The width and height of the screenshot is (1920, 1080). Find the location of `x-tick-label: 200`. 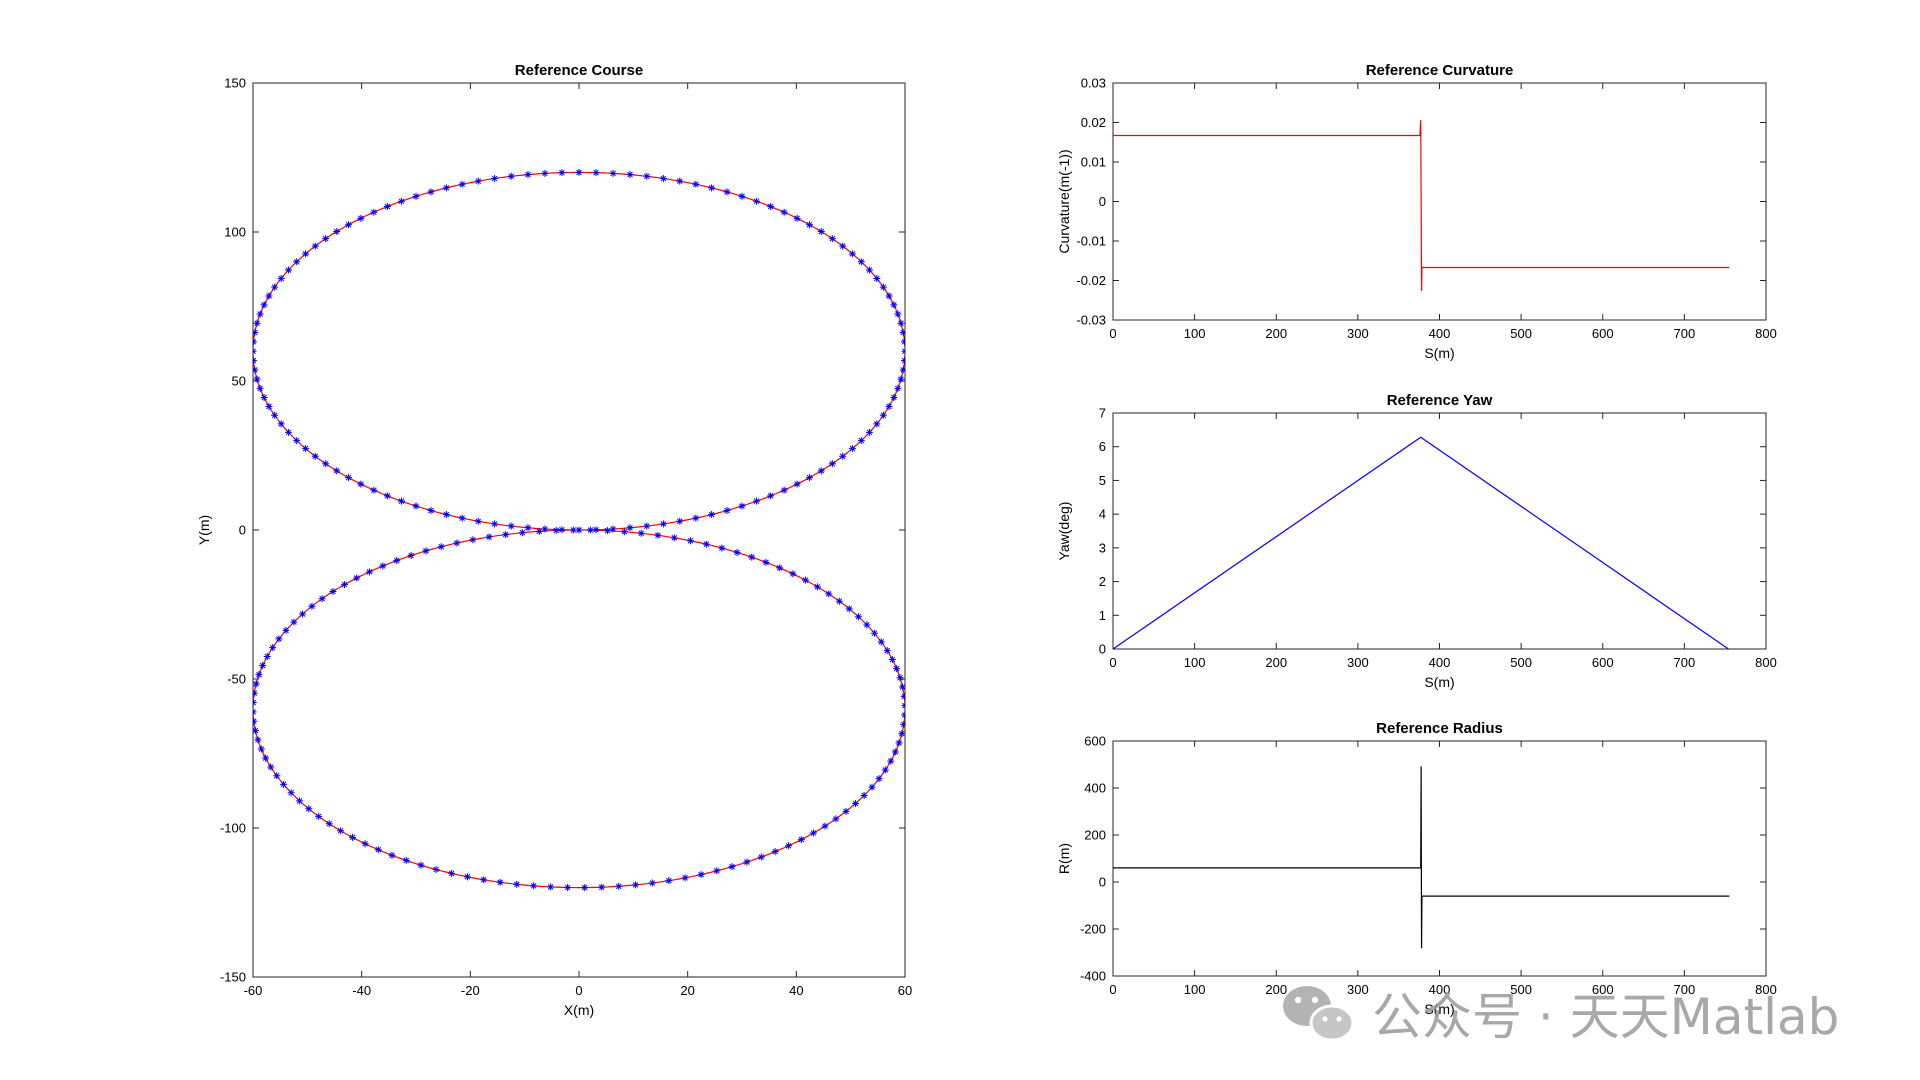

x-tick-label: 200 is located at coordinates (1276, 333).